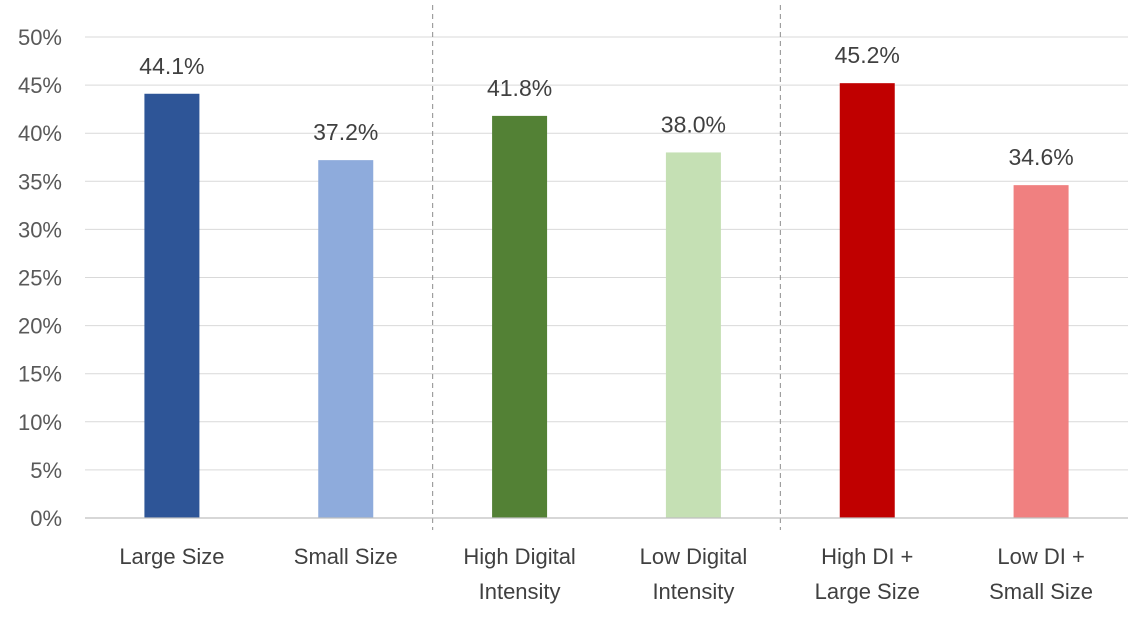  Describe the element at coordinates (40, 85) in the screenshot. I see `y-tick-label: 45%` at that location.